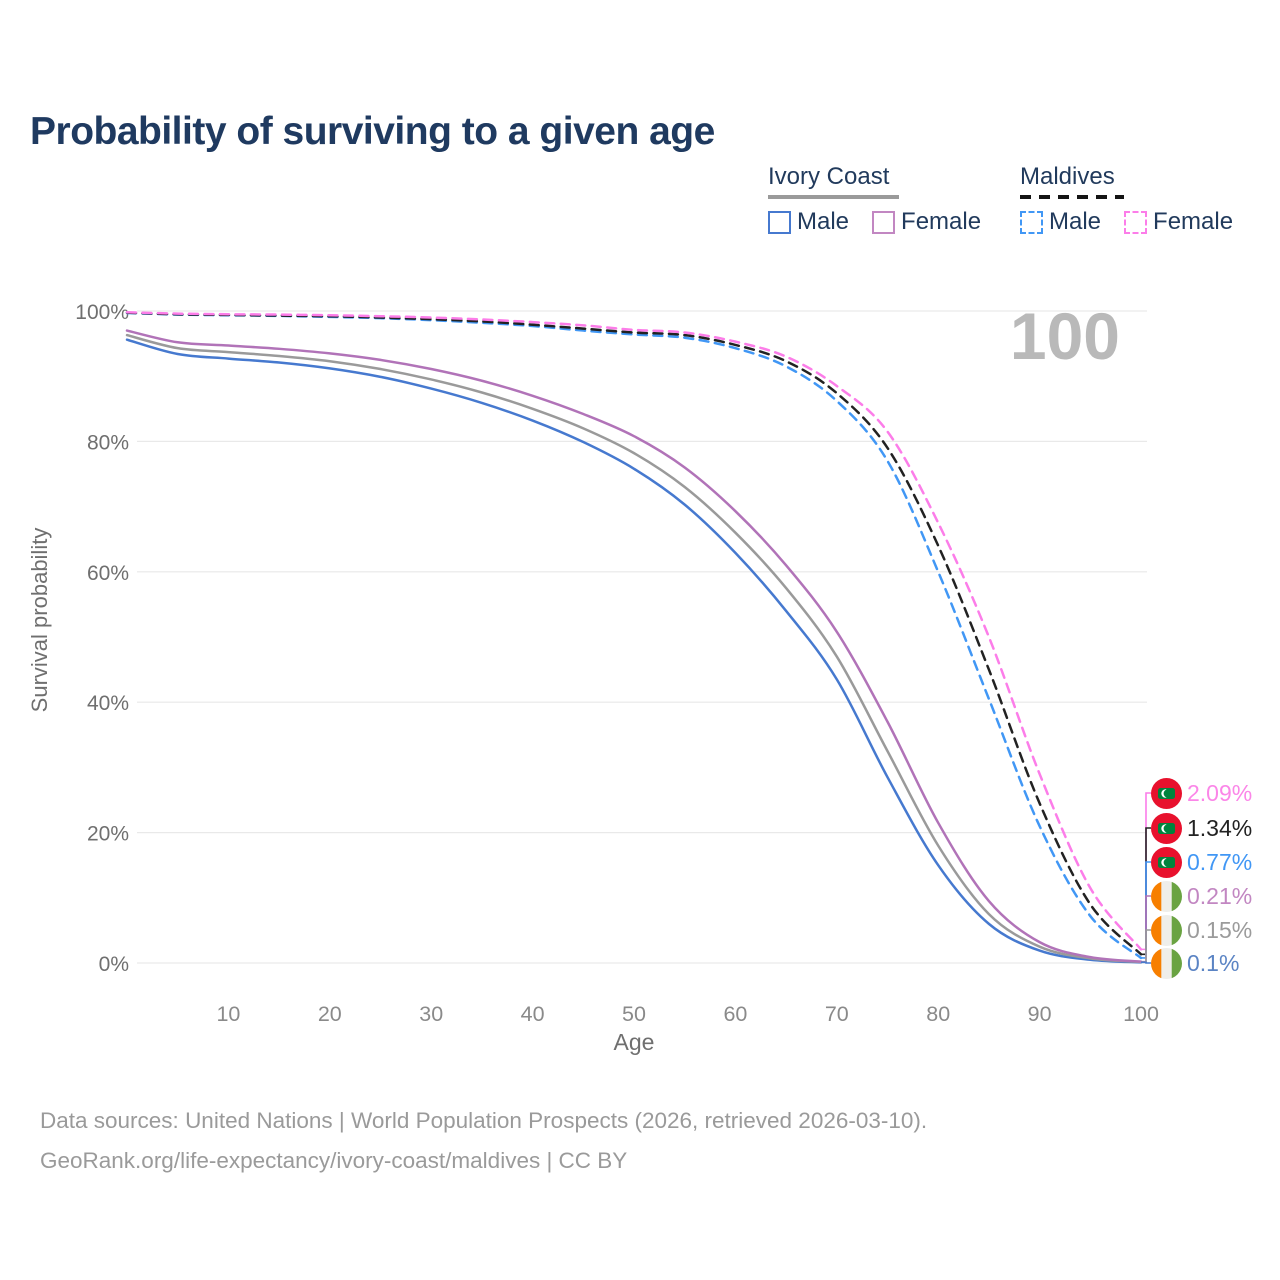 This screenshot has height=1280, width=1280. I want to click on end-label-value: 0.21%, so click(1220, 895).